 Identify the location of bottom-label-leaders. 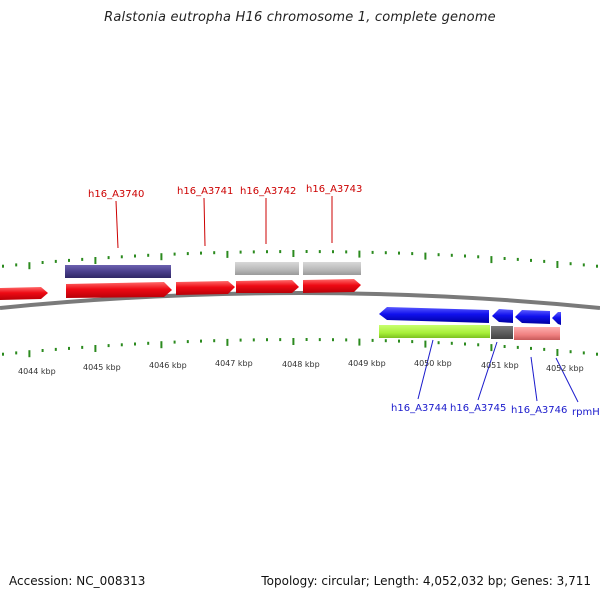
(498, 371).